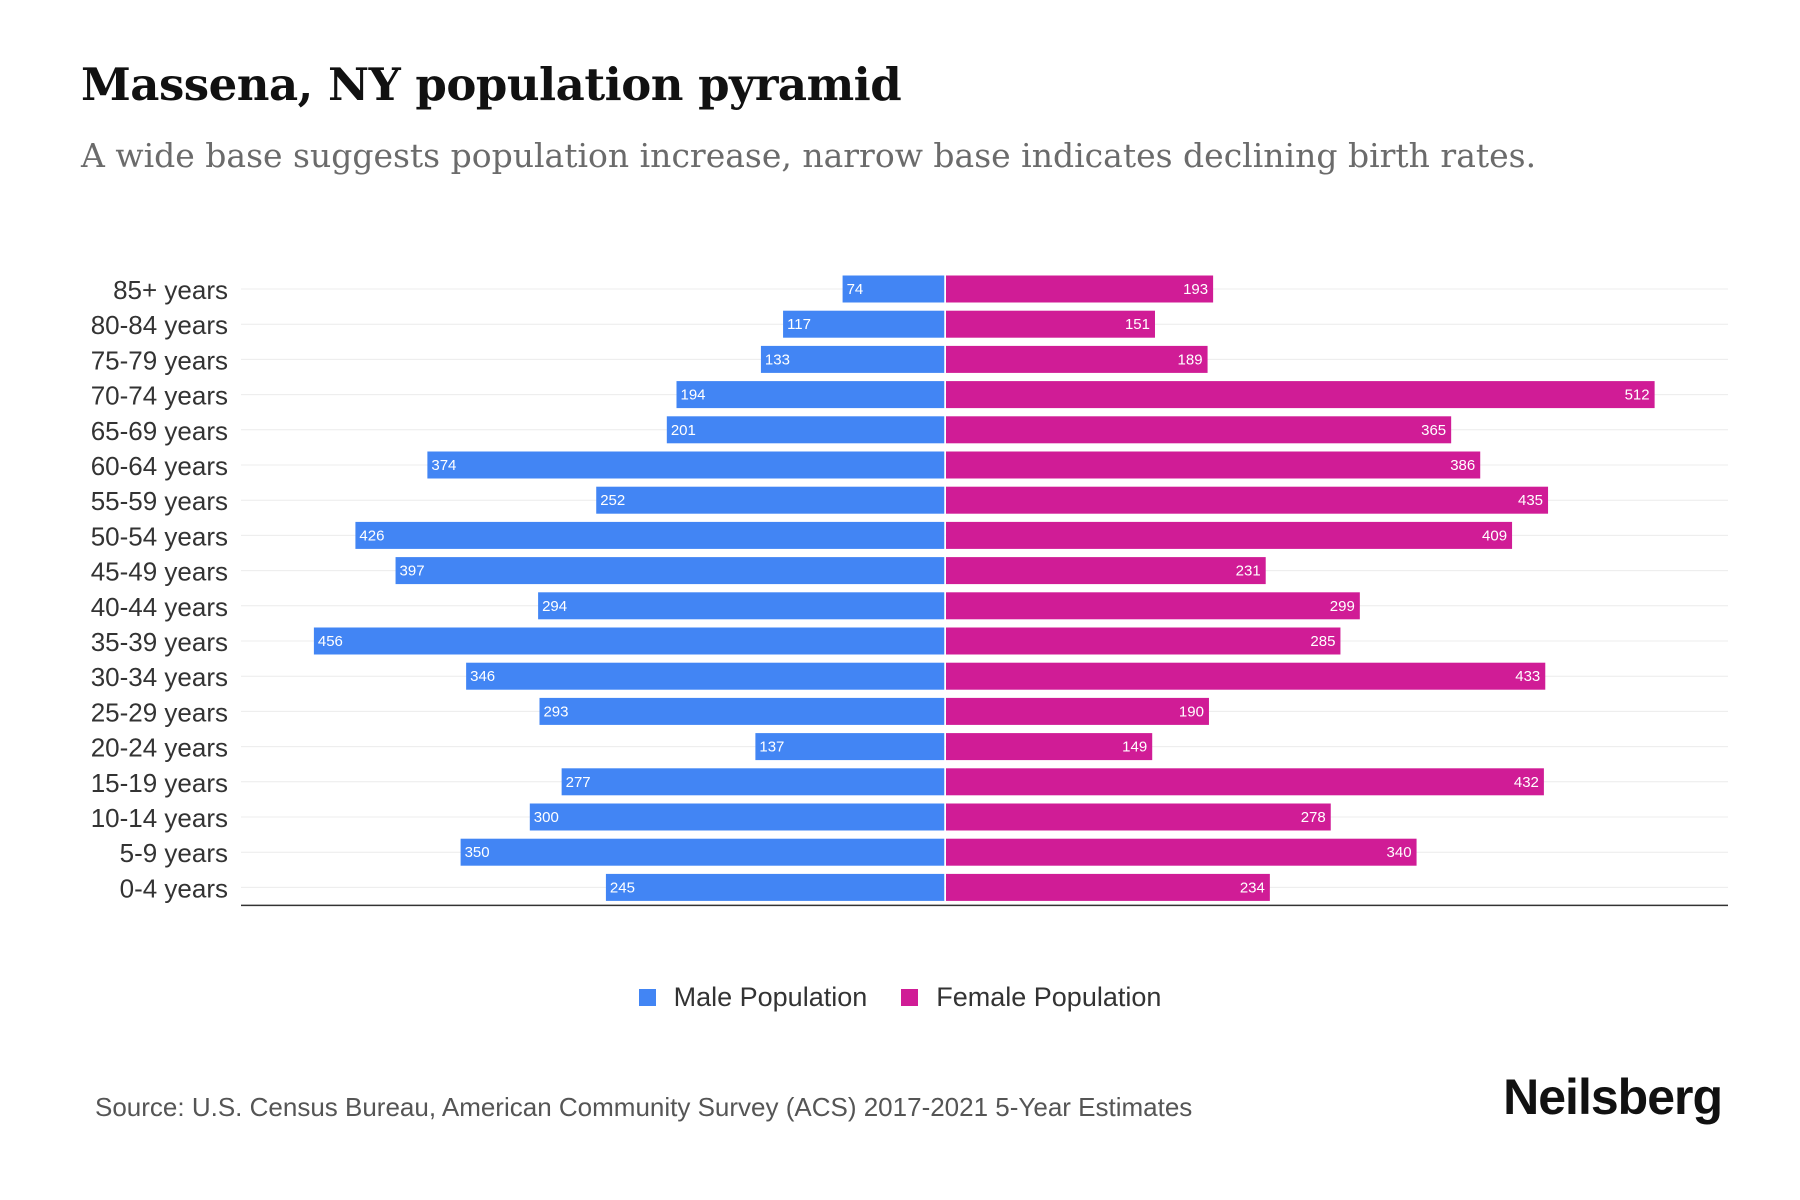 This screenshot has height=1200, width=1800. I want to click on male-value-label: 117, so click(799, 324).